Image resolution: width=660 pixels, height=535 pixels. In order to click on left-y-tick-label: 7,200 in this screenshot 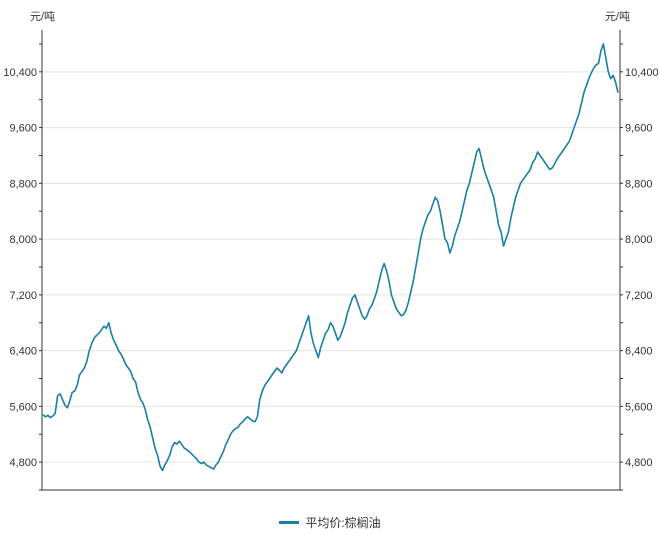, I will do `click(23, 296)`.